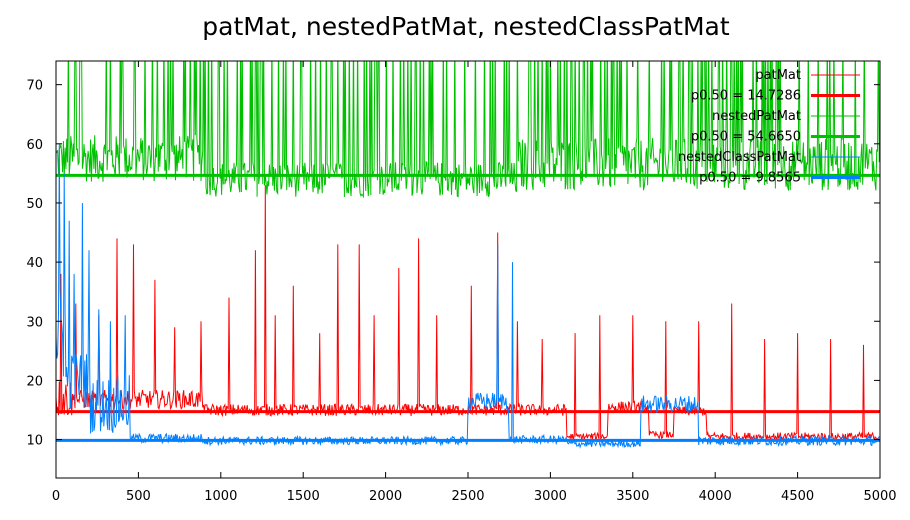  Describe the element at coordinates (746, 96) in the screenshot. I see `legend-label: p0.50 = 14.7286` at that location.